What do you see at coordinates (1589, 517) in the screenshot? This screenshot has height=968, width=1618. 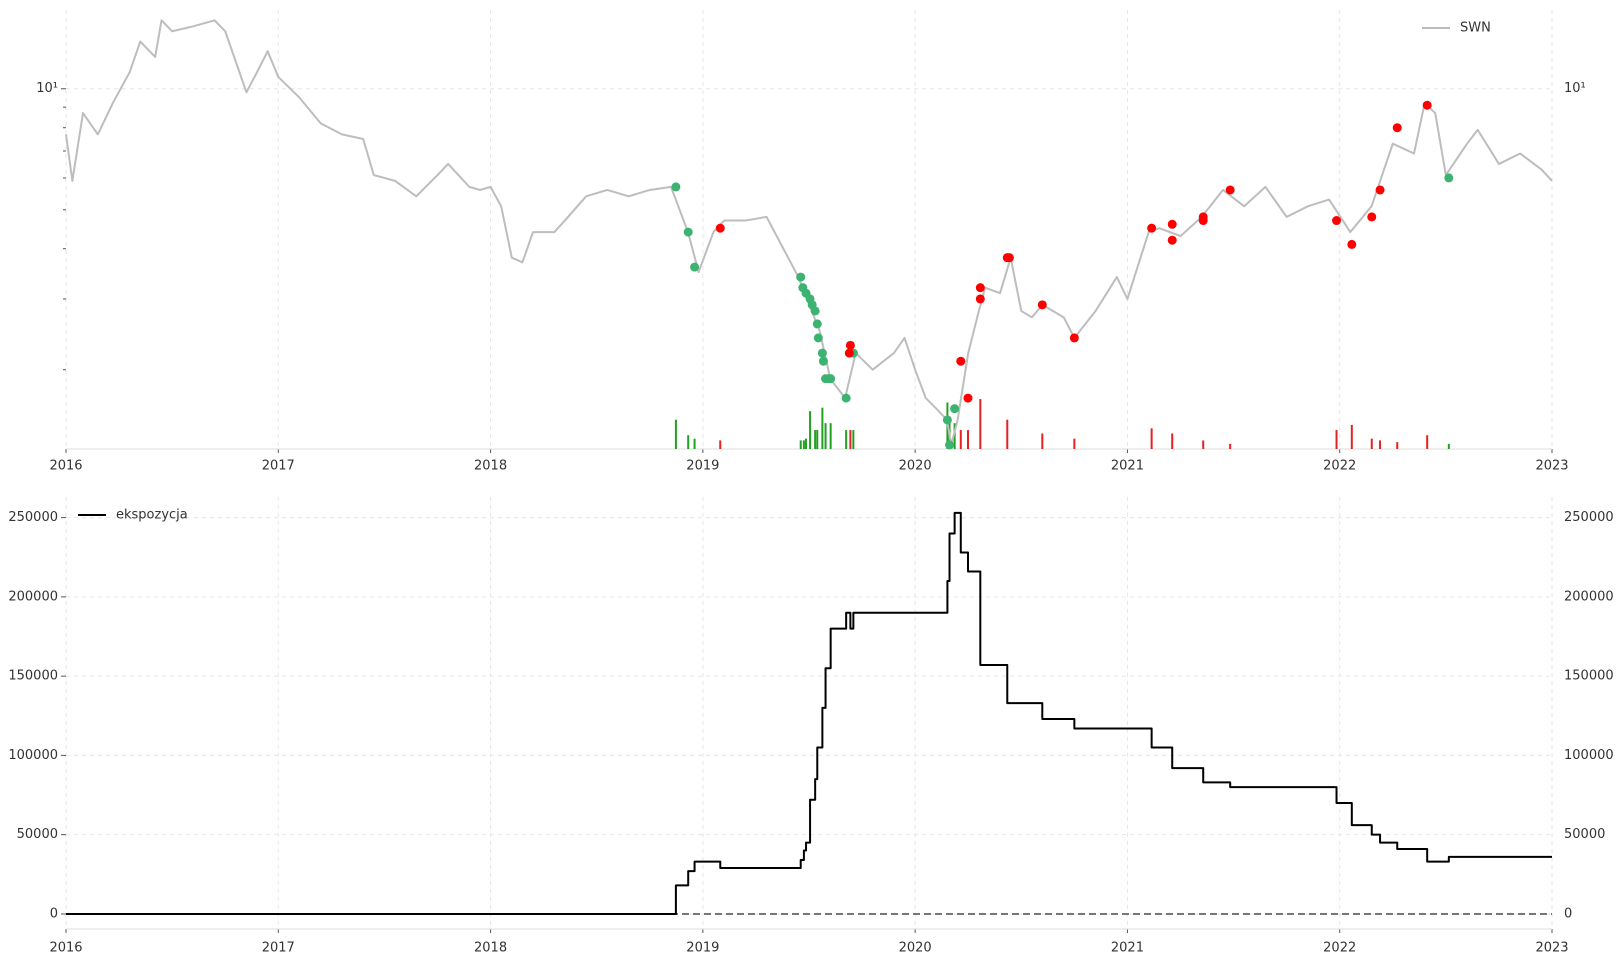 I see `y-tick-label-right: 250000` at bounding box center [1589, 517].